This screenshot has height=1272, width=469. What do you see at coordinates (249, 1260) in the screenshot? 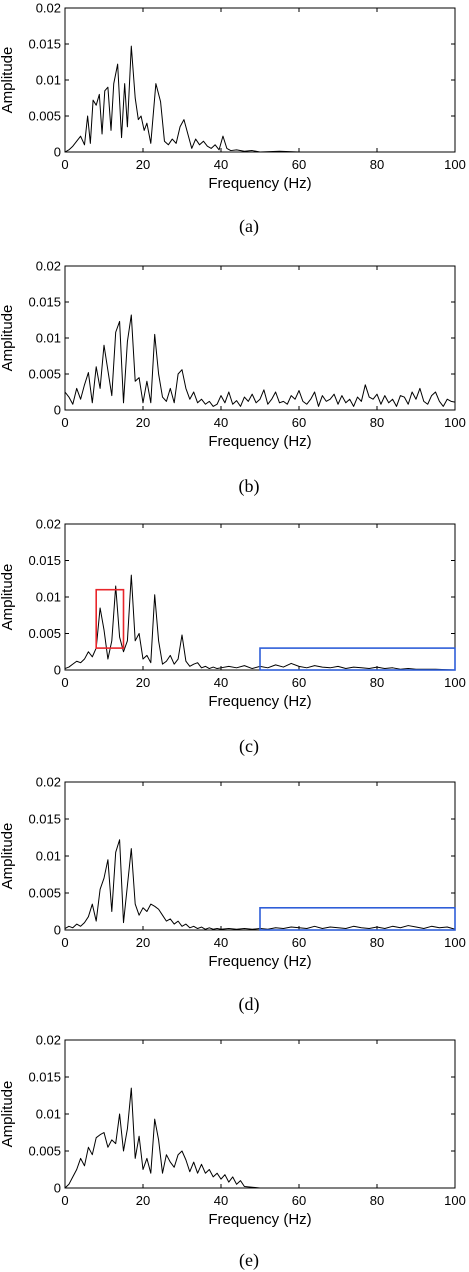
I see `panel-caption: (e)` at bounding box center [249, 1260].